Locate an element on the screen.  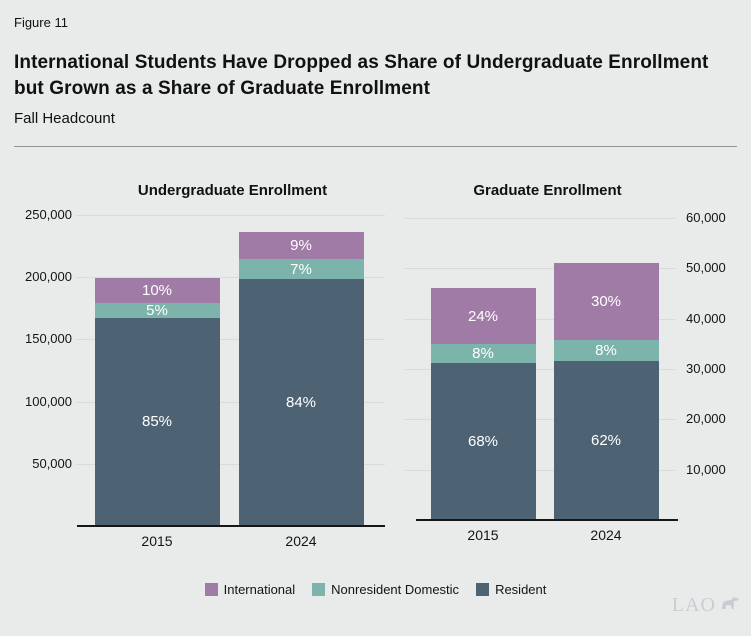
y-tick-label: 100,000 is located at coordinates (48, 401).